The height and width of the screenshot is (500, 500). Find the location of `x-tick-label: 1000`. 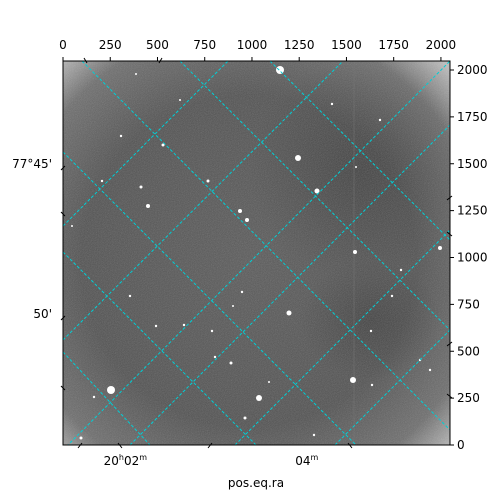

x-tick-label: 1000 is located at coordinates (252, 45).